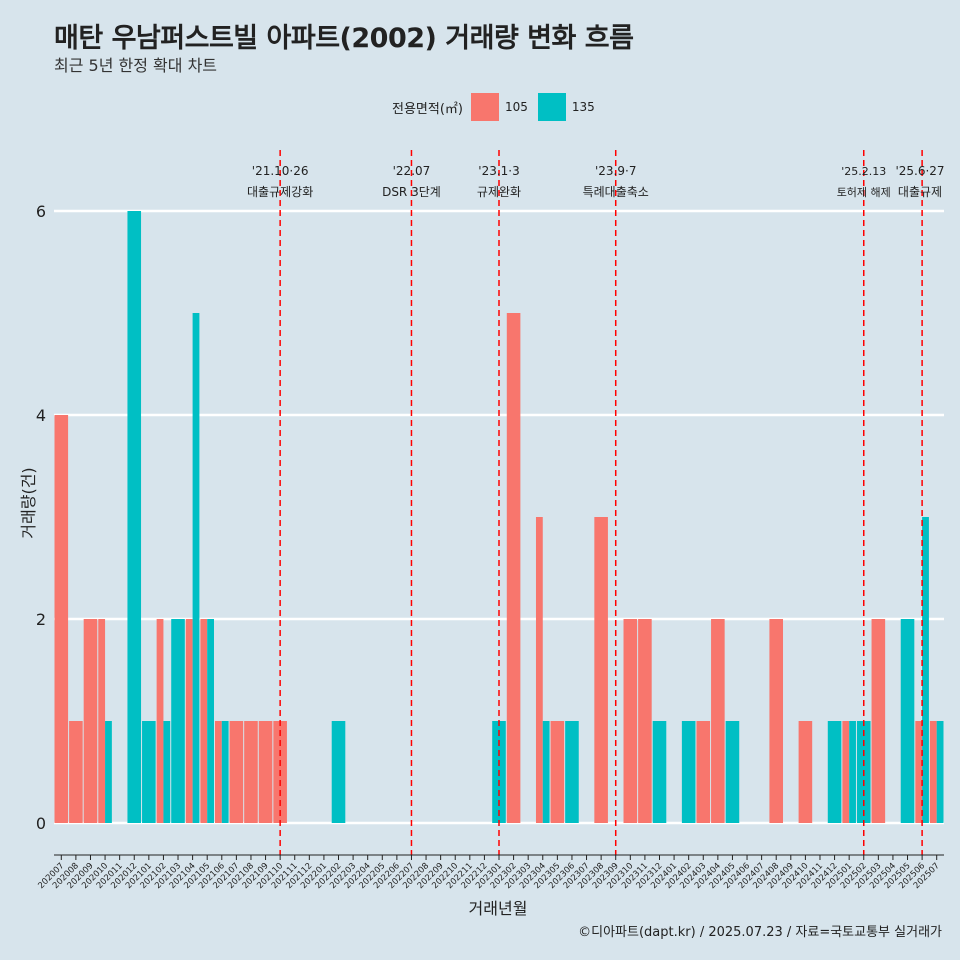 This screenshot has width=960, height=960. What do you see at coordinates (412, 171) in the screenshot?
I see `event-date-label: '22.07` at bounding box center [412, 171].